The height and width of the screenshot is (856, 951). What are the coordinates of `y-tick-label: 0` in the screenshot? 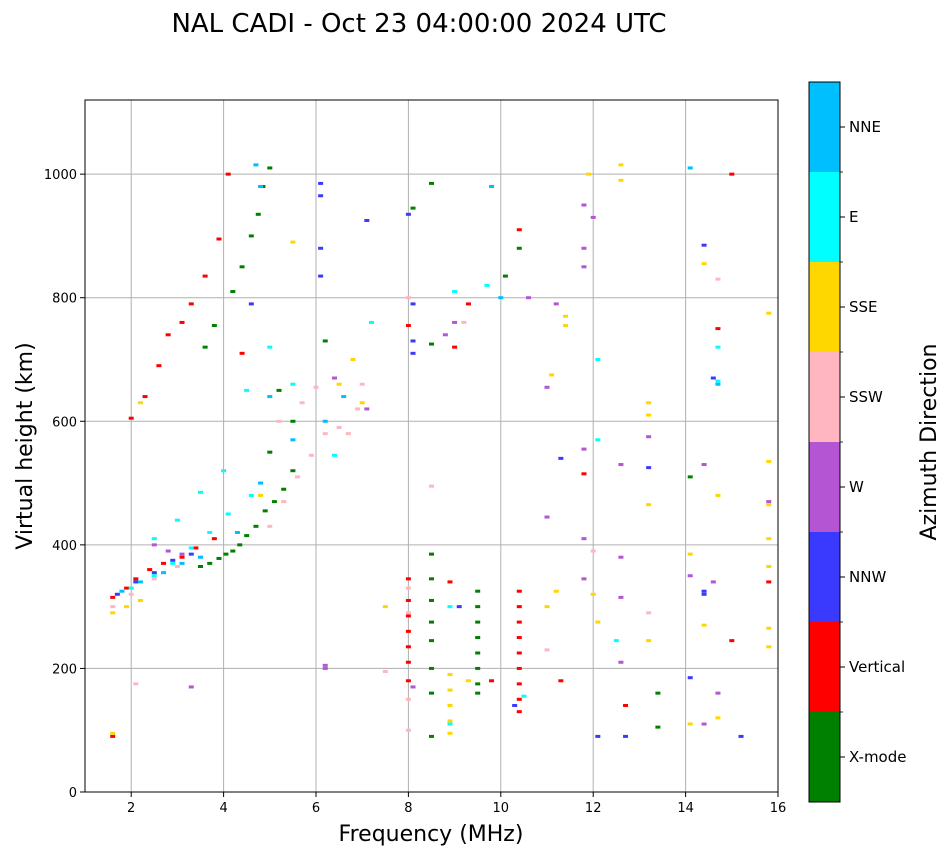 It's located at (73, 793).